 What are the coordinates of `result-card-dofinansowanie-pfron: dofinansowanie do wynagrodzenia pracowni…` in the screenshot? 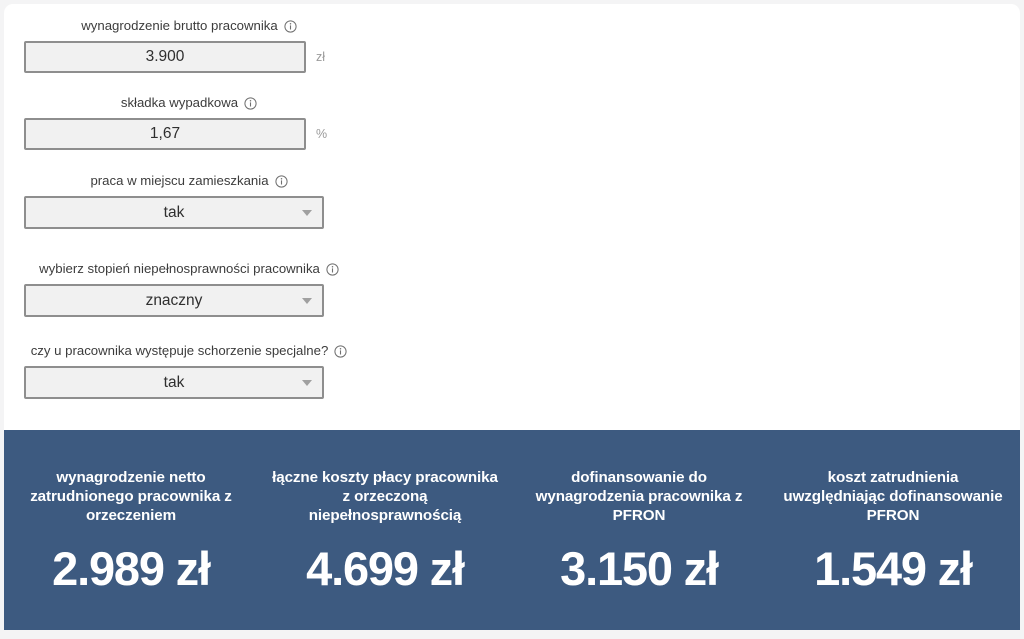 It's located at (639, 530).